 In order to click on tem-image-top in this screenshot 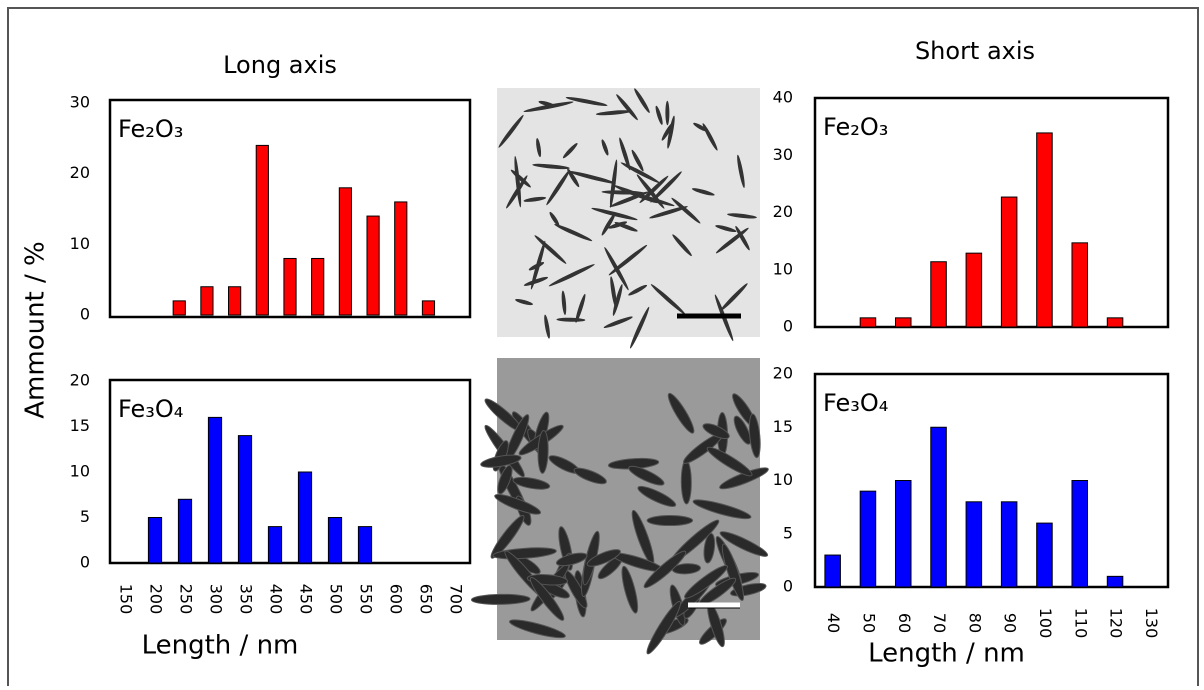, I will do `click(628, 218)`.